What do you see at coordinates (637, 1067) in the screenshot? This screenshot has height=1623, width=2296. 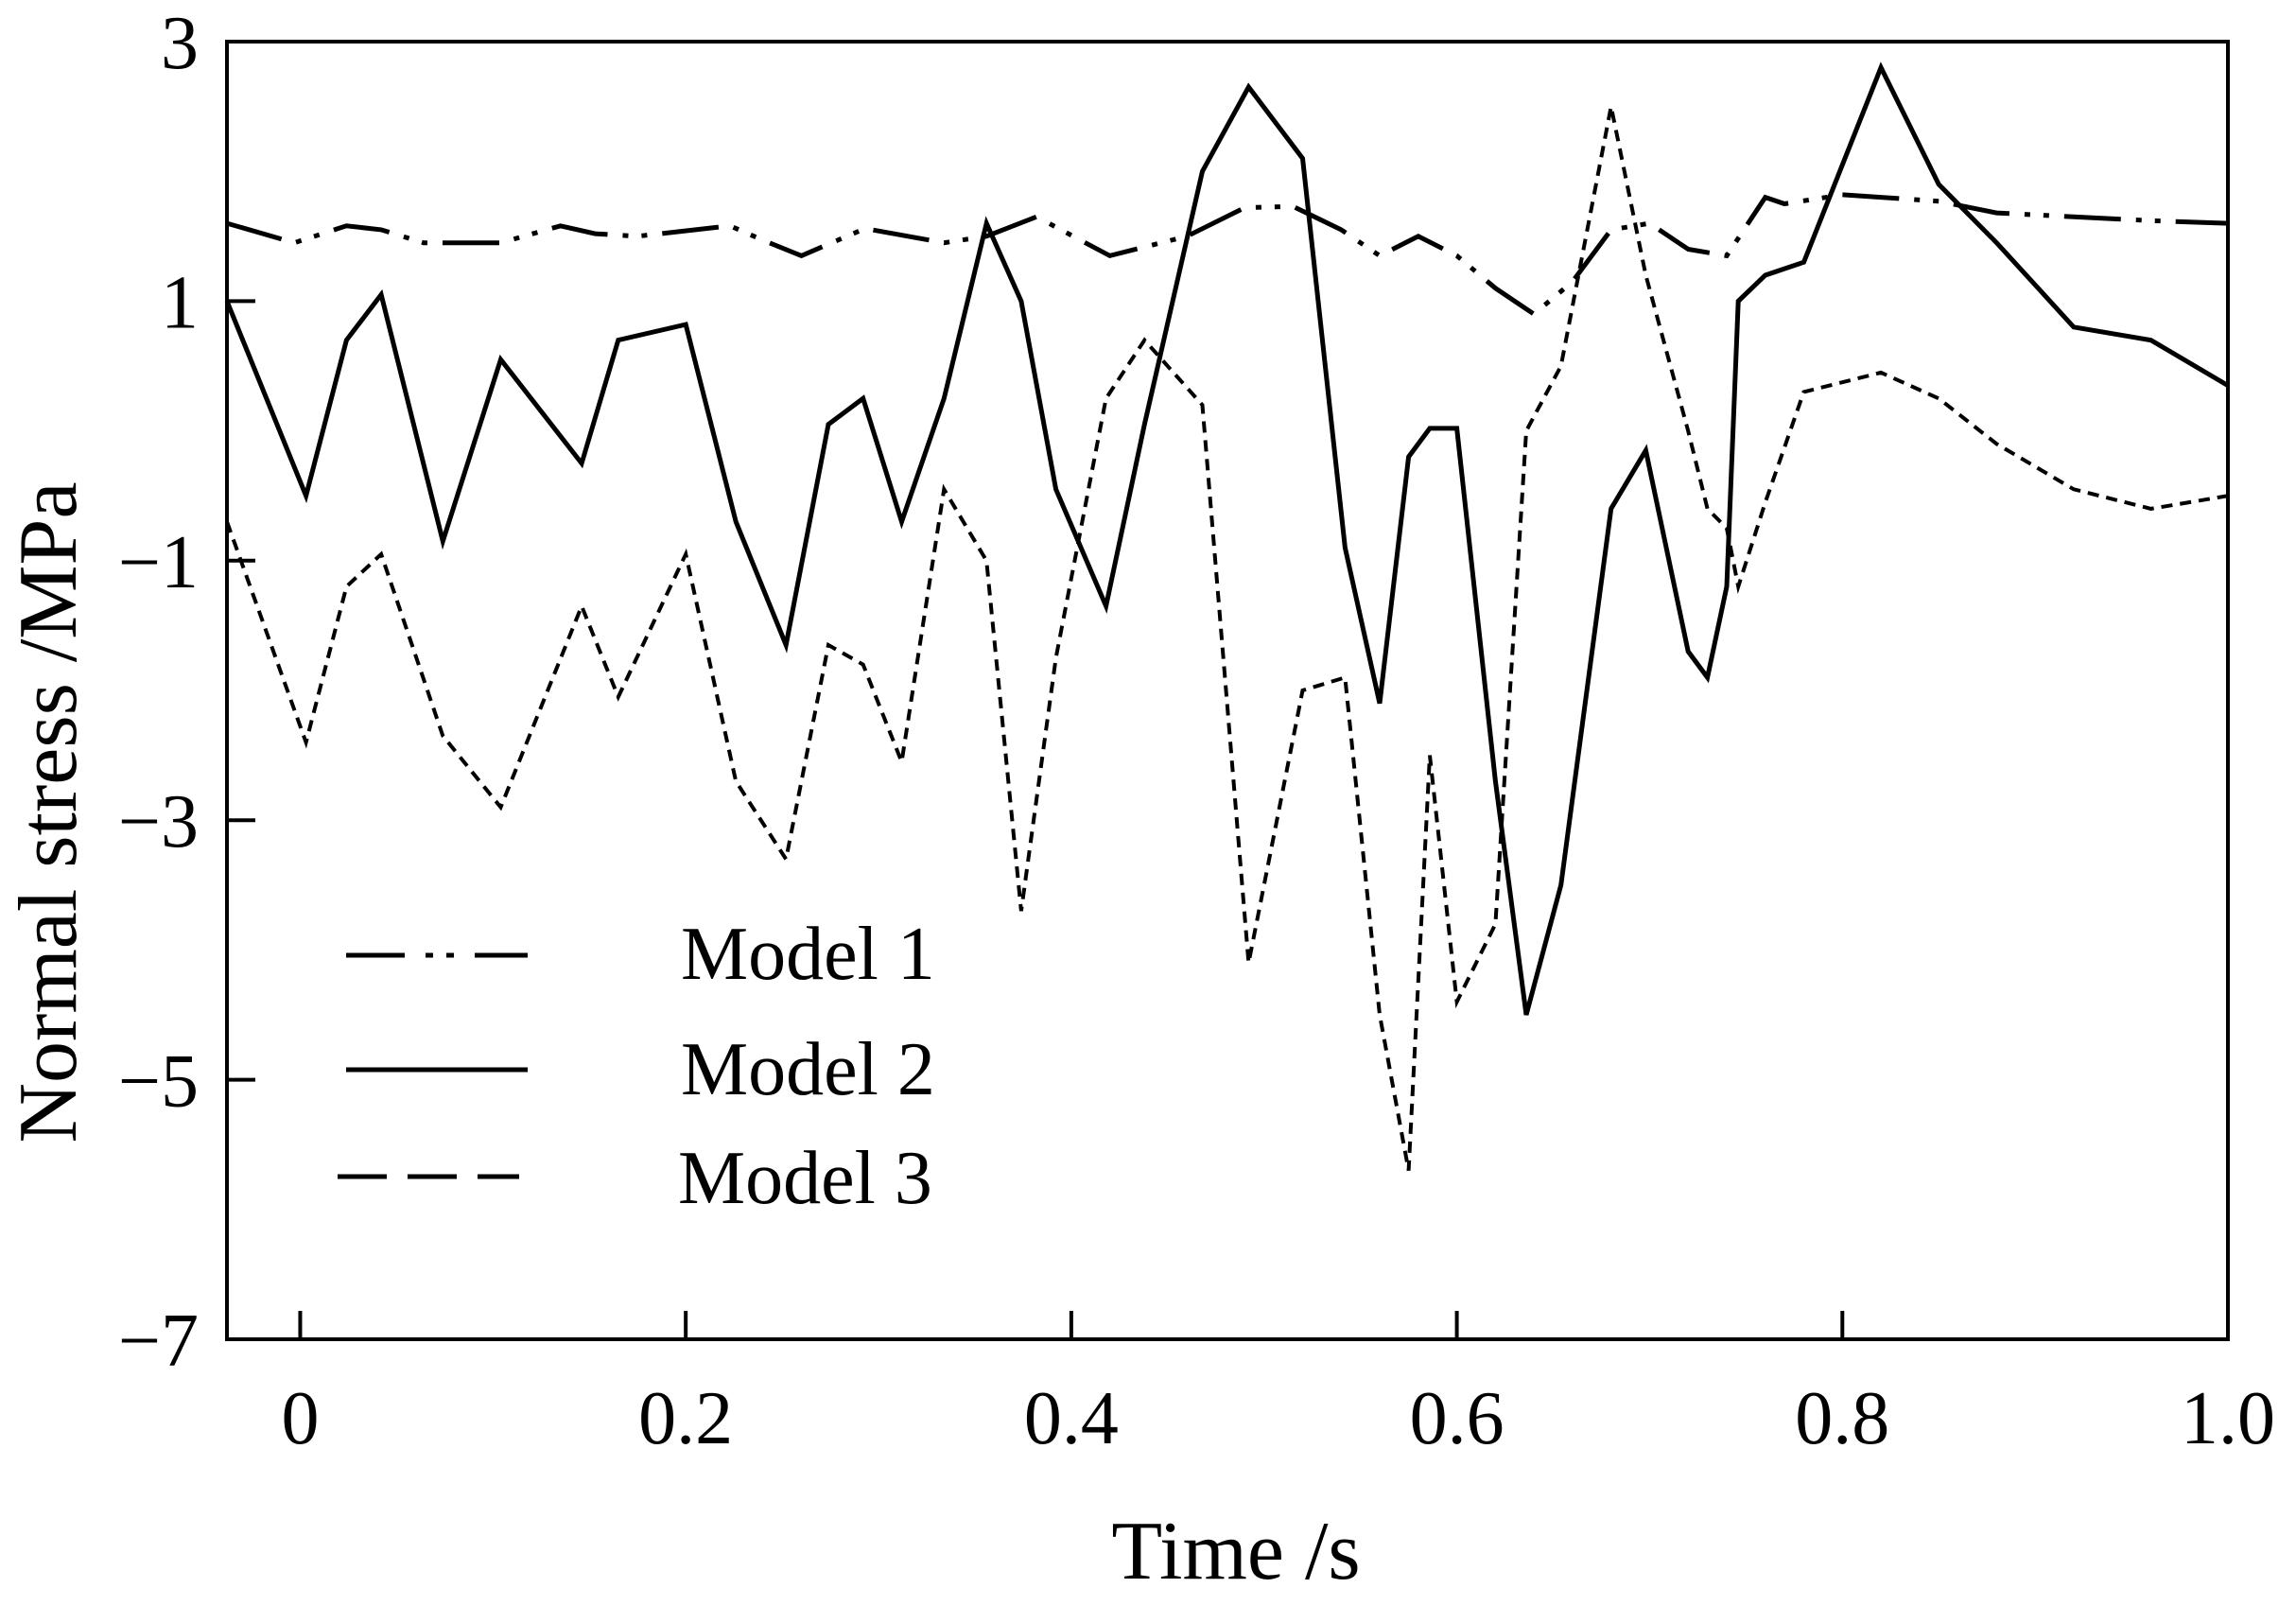 I see `legend: Model 1 Model 2 Model 3` at bounding box center [637, 1067].